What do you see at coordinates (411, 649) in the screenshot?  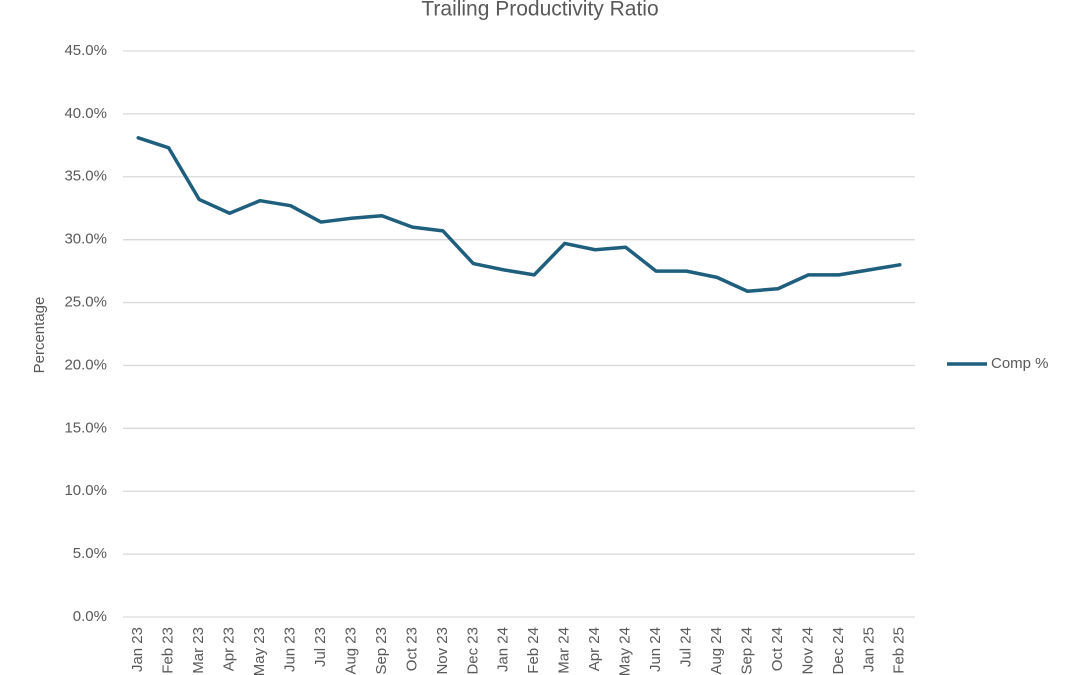 I see `x-tick-label: Oct 23` at bounding box center [411, 649].